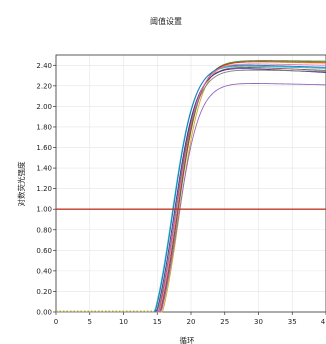 This screenshot has width=326, height=344. I want to click on x-tick-label: 25, so click(224, 322).